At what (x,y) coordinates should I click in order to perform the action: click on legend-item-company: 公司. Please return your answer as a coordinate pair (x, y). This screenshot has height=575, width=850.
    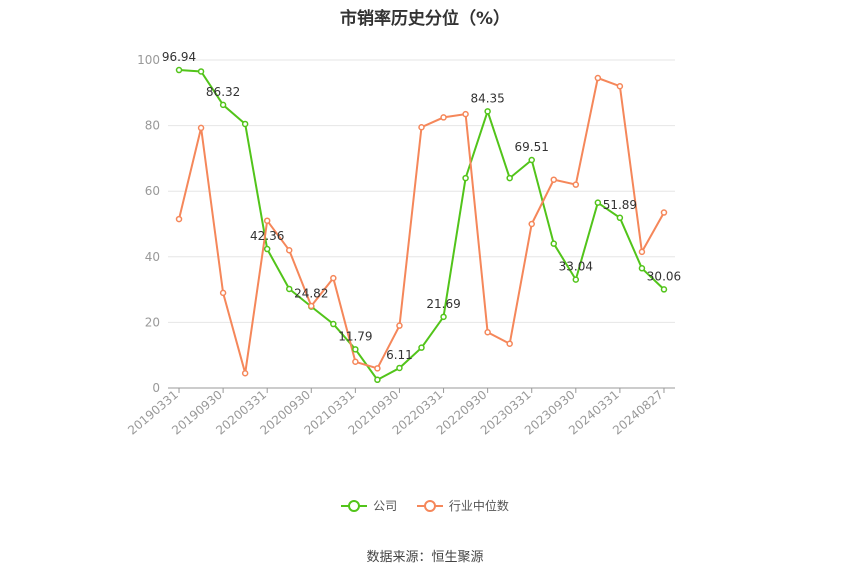
    Looking at the image, I should click on (369, 505).